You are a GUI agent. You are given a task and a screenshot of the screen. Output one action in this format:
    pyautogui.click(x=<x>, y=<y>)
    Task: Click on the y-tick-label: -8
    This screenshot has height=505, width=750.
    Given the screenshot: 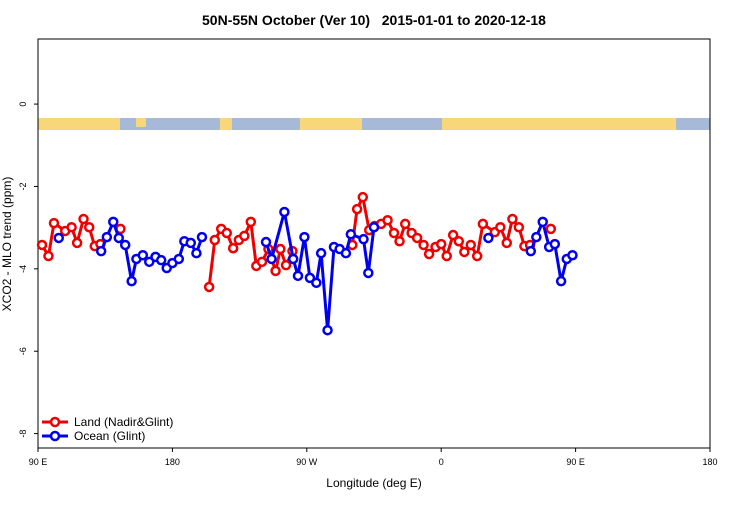 What is the action you would take?
    pyautogui.click(x=23, y=434)
    